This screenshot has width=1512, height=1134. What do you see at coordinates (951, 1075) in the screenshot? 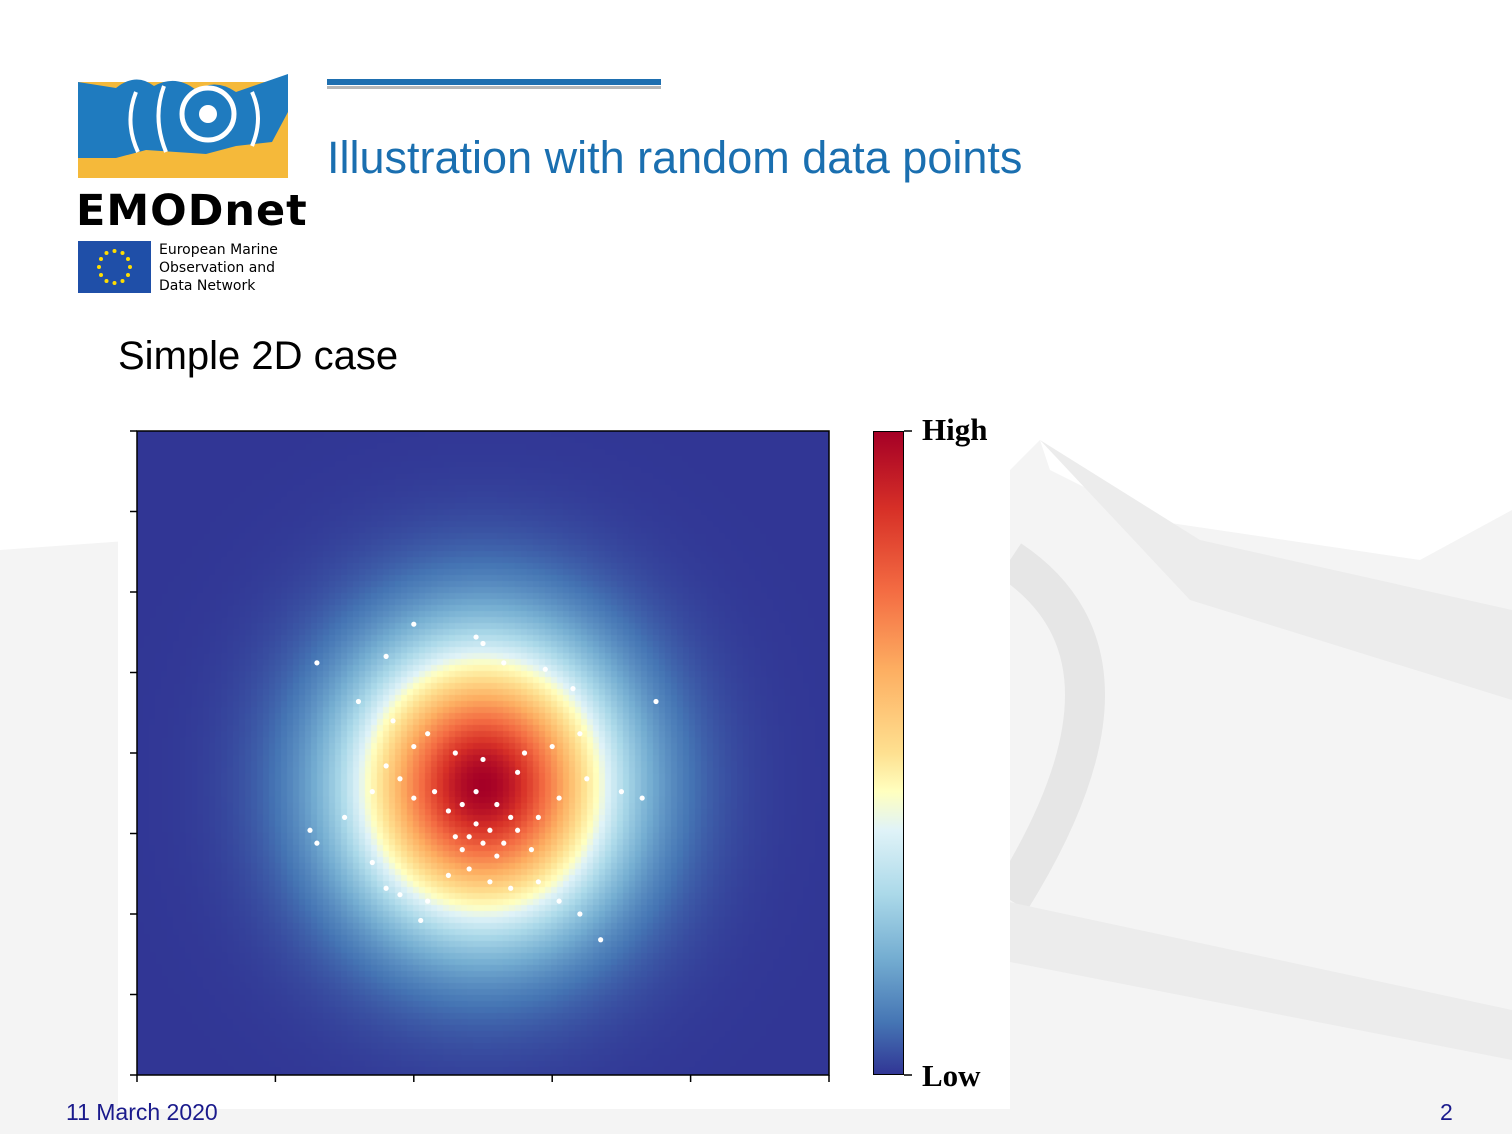
I see `colorbar-low-label: Low` at bounding box center [951, 1075].